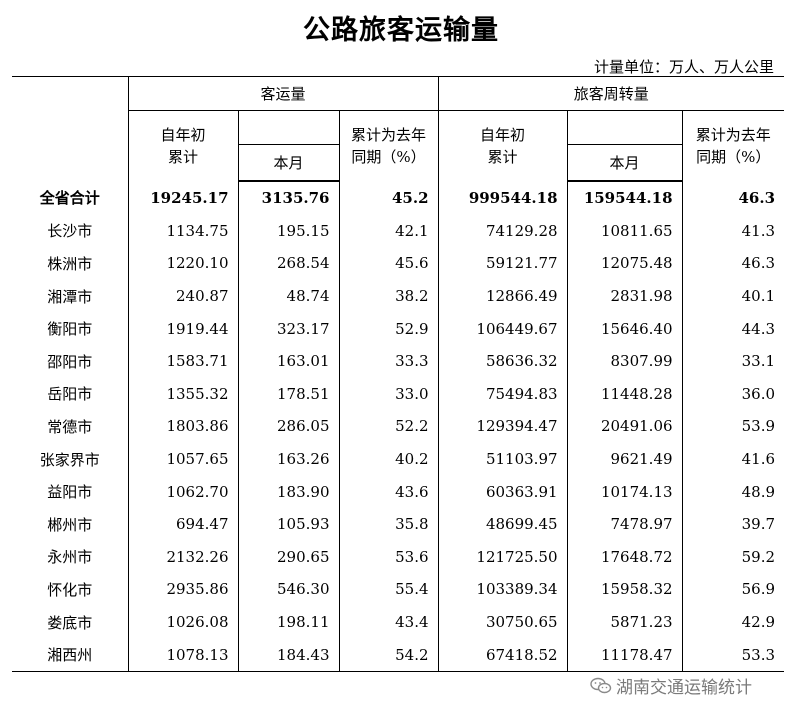 The image size is (802, 720). What do you see at coordinates (624, 524) in the screenshot?
I see `turnover-month-cell: 7478.97` at bounding box center [624, 524].